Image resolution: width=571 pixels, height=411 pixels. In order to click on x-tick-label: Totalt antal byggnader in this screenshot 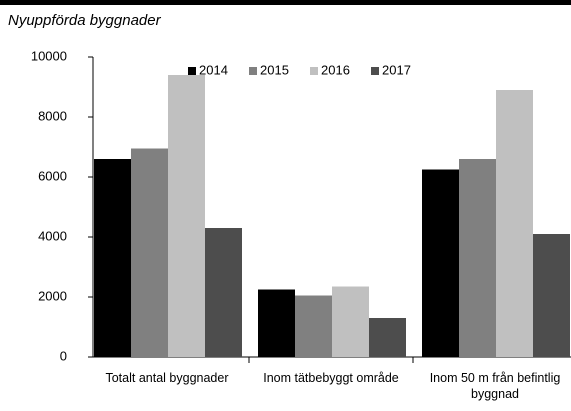, I will do `click(167, 378)`.